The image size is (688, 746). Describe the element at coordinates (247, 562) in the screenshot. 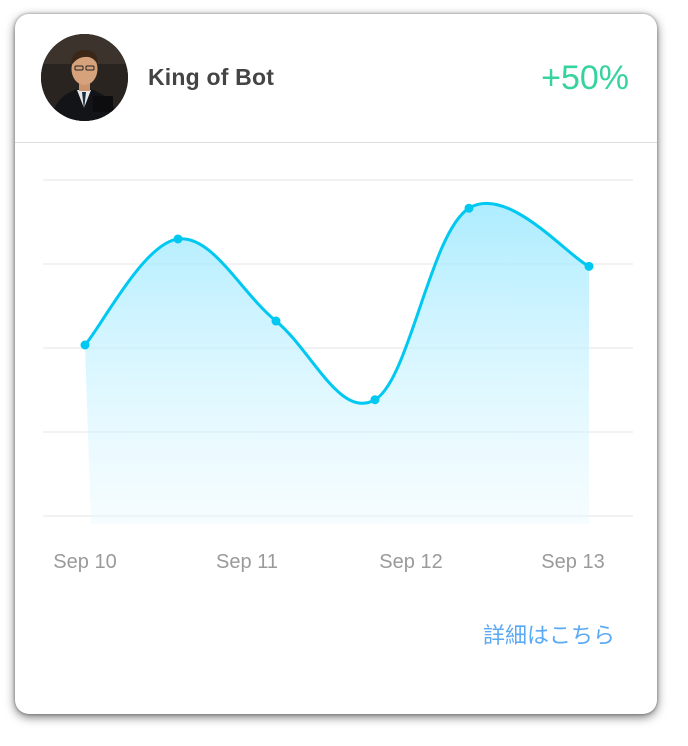

I see `x-tick-label: Sep 11` at that location.